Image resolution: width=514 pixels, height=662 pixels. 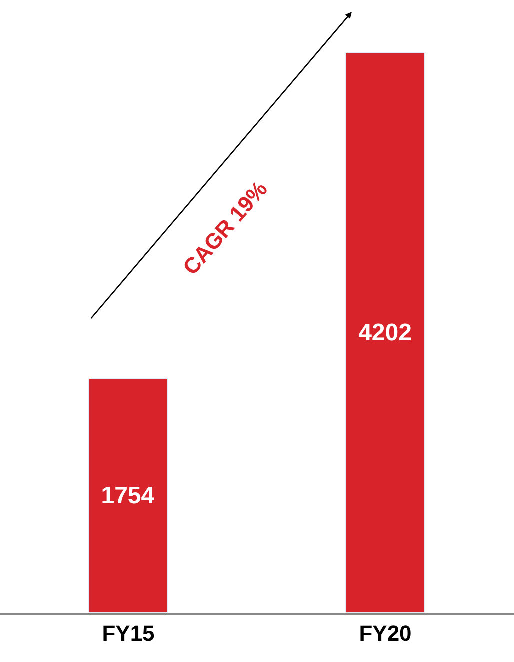 I want to click on data-label: 4202, so click(x=385, y=332).